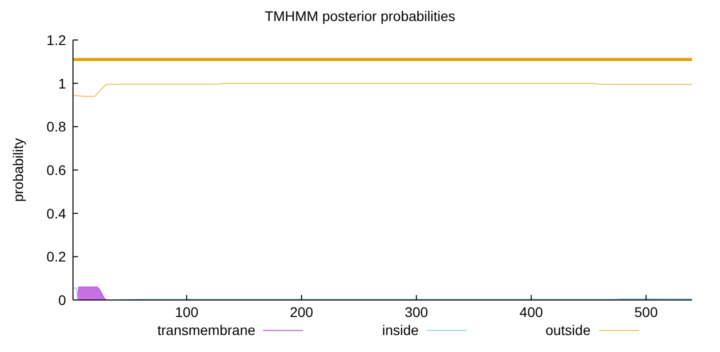  What do you see at coordinates (56, 213) in the screenshot?
I see `y-tick-label: 0.4` at bounding box center [56, 213].